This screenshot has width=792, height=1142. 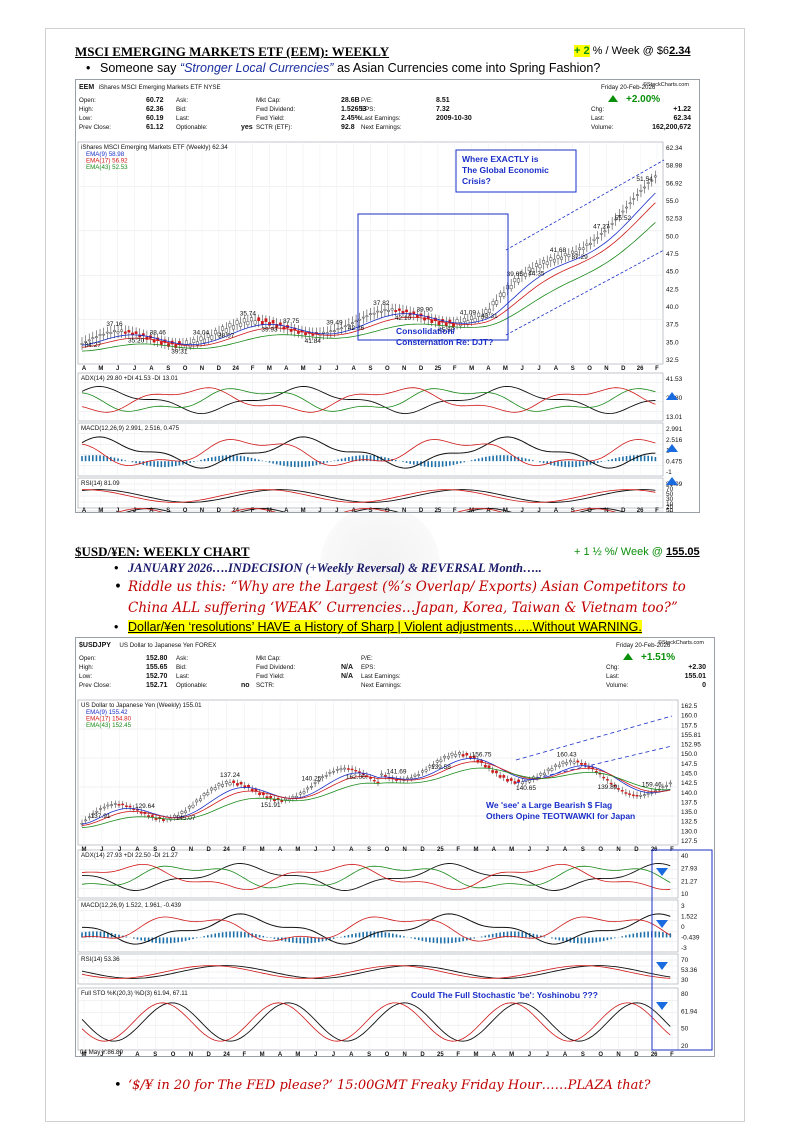 I want to click on sto-axis-tick: 50, so click(x=685, y=1029).